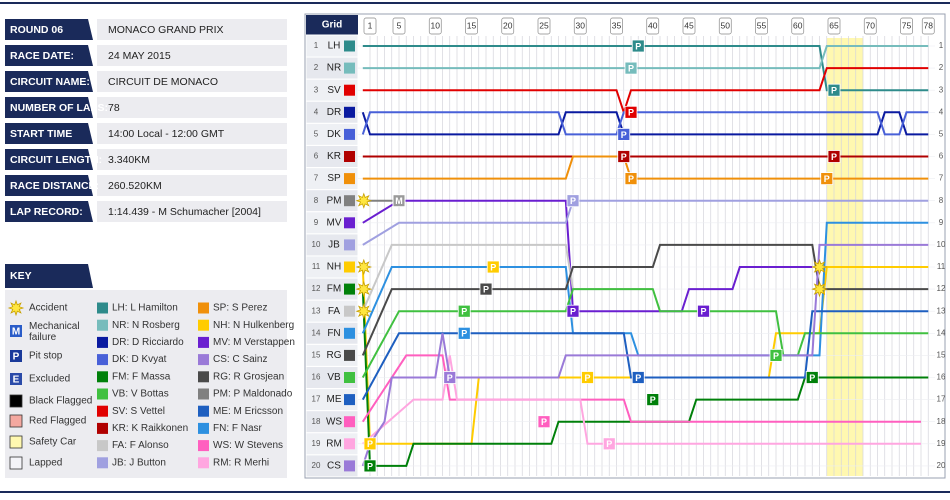 This screenshot has height=500, width=950. I want to click on grid-driver-code: FN, so click(333, 333).